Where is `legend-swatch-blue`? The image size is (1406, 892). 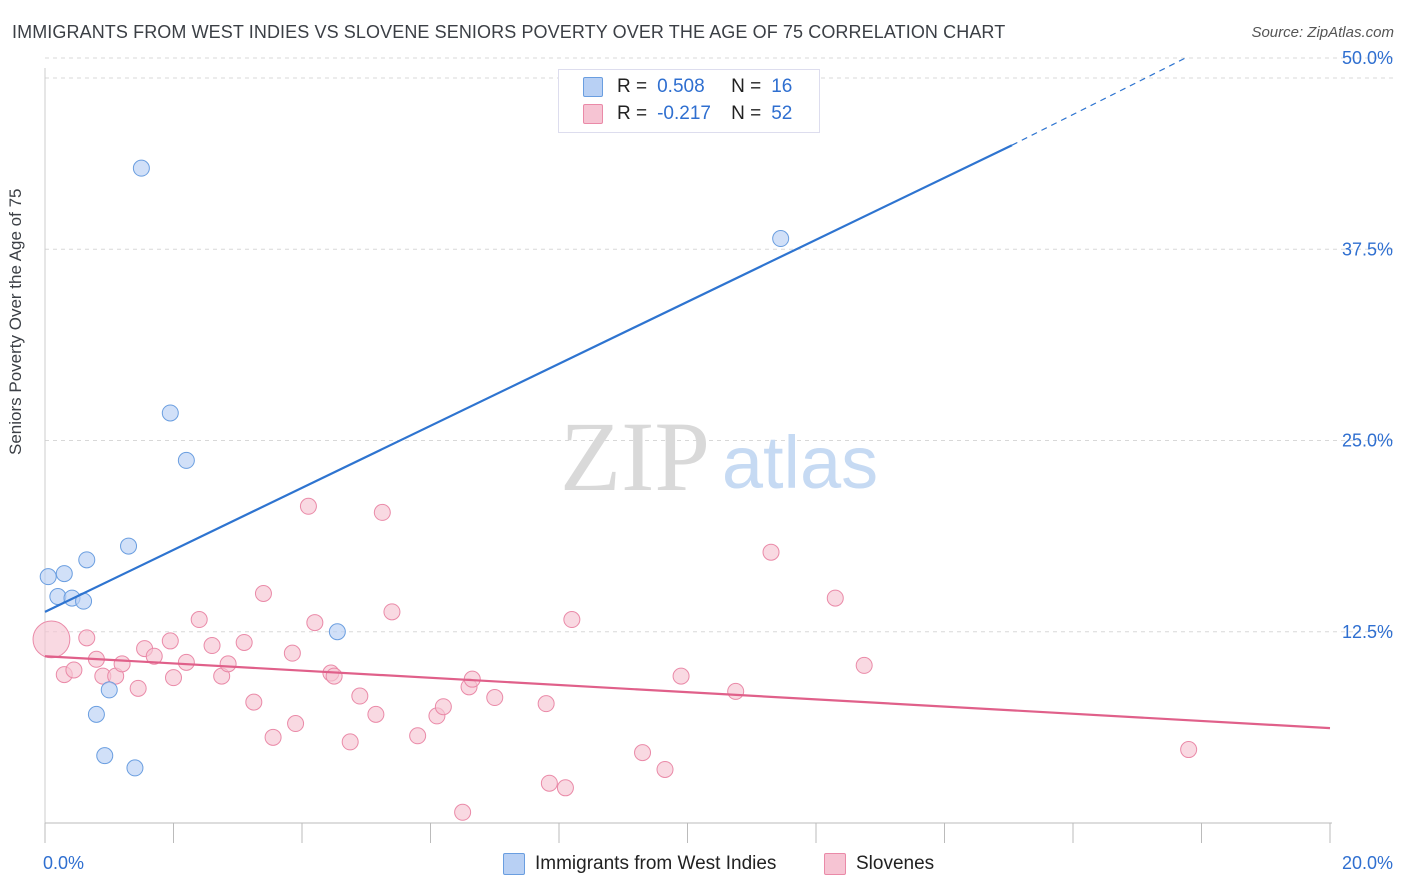
legend-swatch-blue is located at coordinates (593, 87).